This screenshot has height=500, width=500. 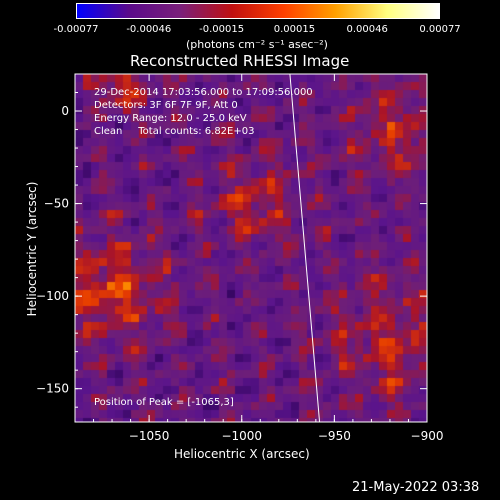 What do you see at coordinates (170, 118) in the screenshot?
I see `info-energy: Energy Range: 12.0 - 25.0 keV` at bounding box center [170, 118].